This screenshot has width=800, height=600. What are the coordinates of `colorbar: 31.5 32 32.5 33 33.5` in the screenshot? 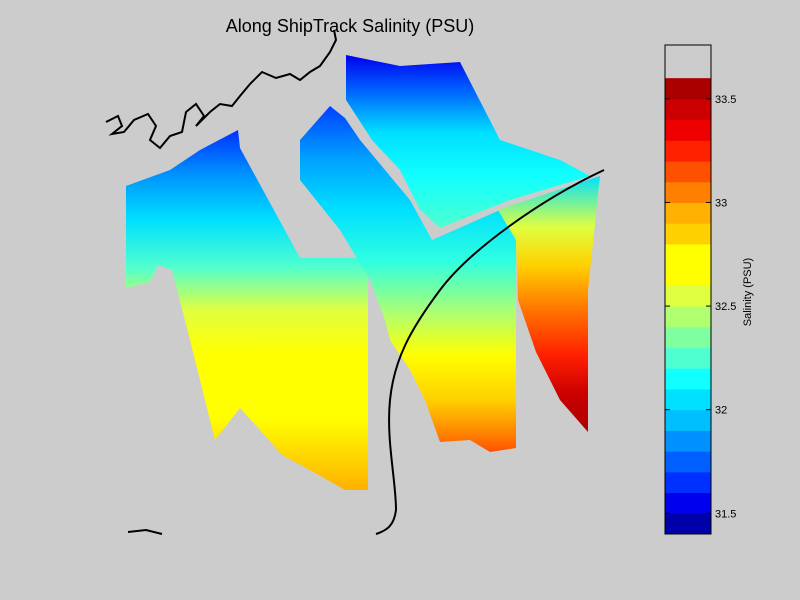 It's located at (700, 289).